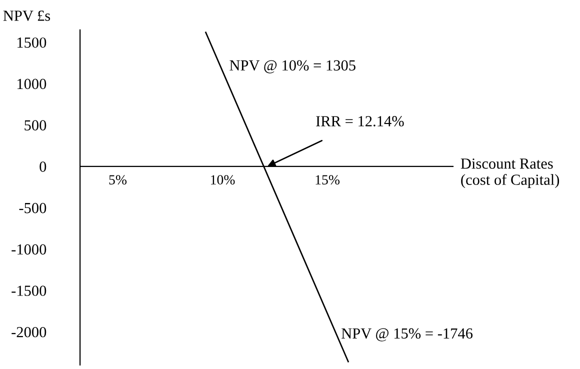 The height and width of the screenshot is (369, 580). Describe the element at coordinates (360, 121) in the screenshot. I see `annotation: IRR = 12.14%` at that location.